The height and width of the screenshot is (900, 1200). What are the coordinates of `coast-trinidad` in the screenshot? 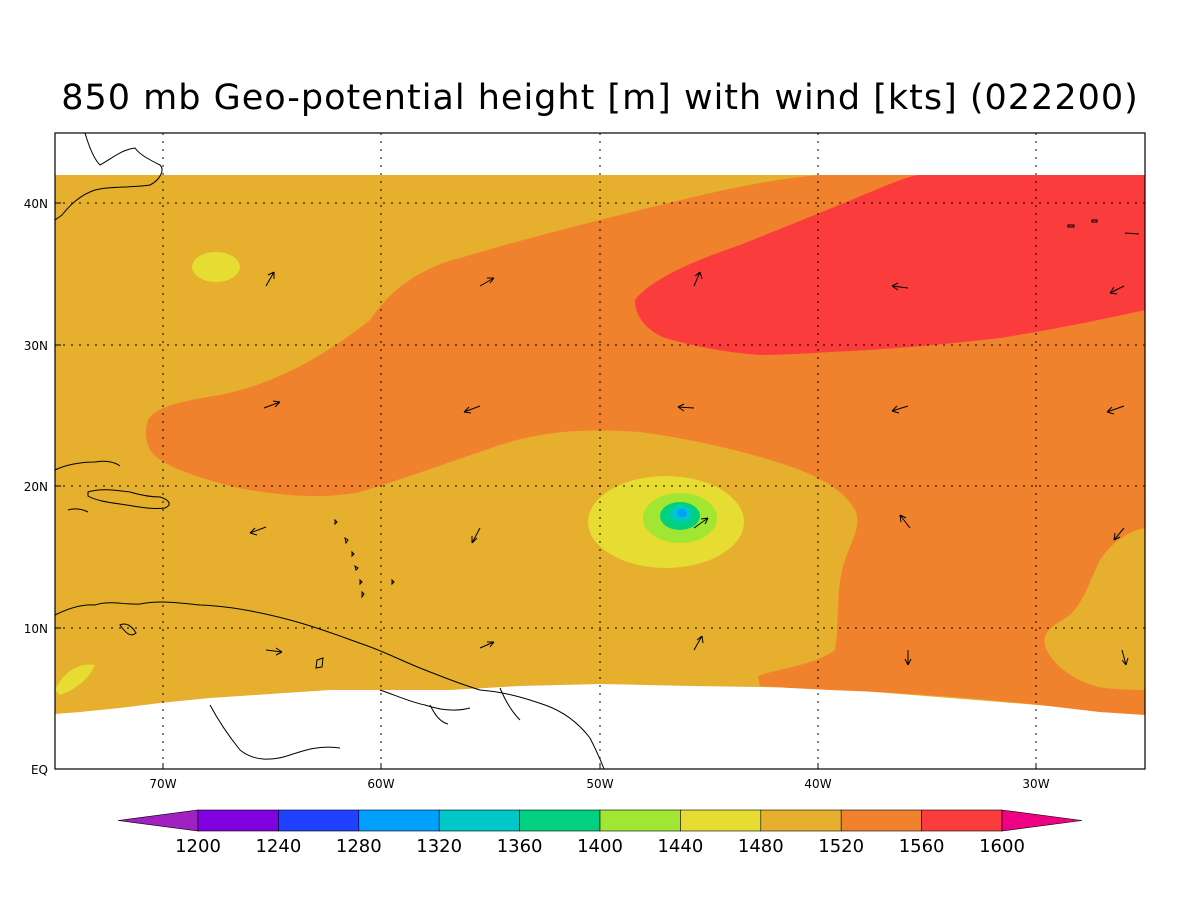 It's located at (319, 663).